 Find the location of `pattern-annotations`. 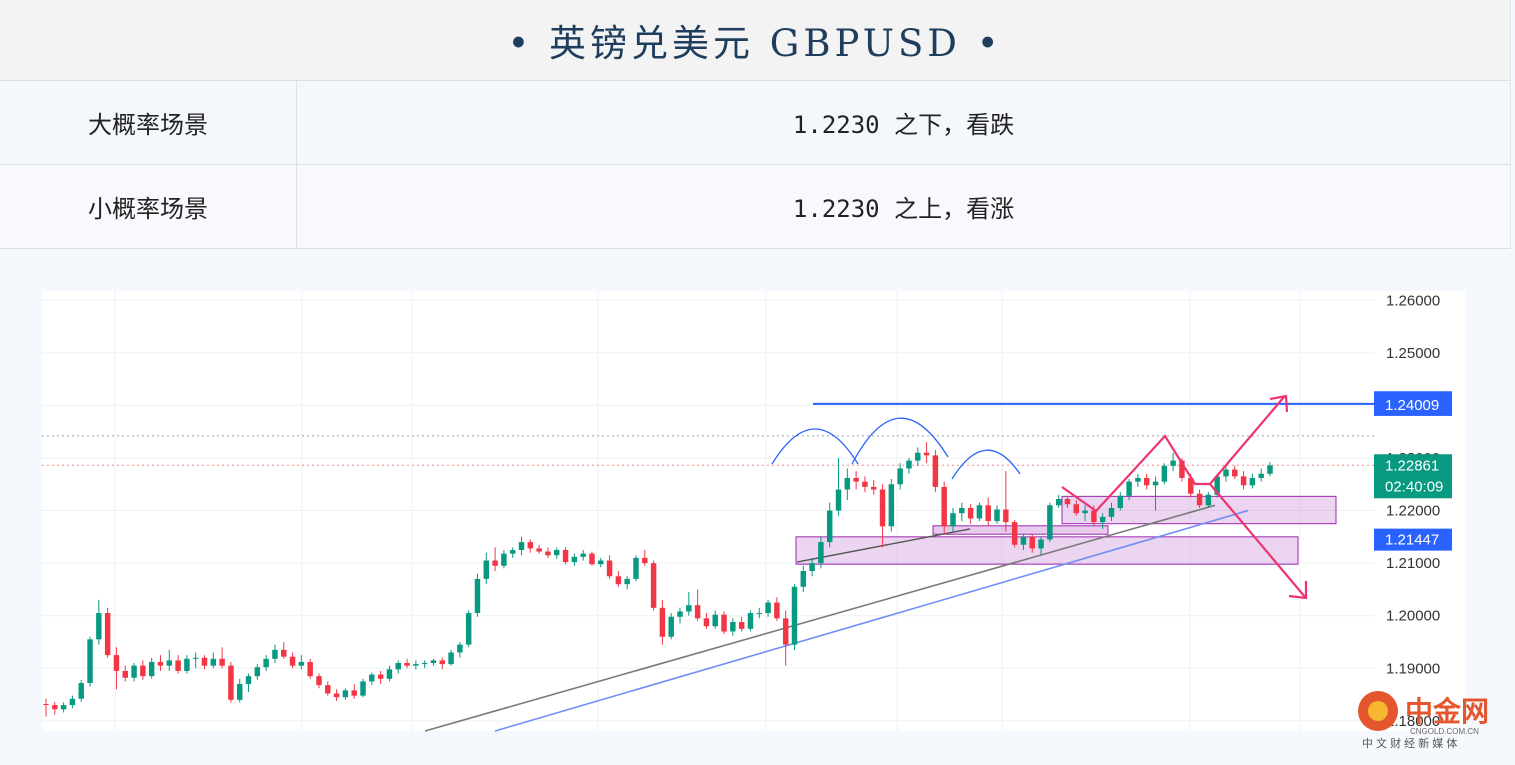

pattern-annotations is located at coordinates (1039, 497).